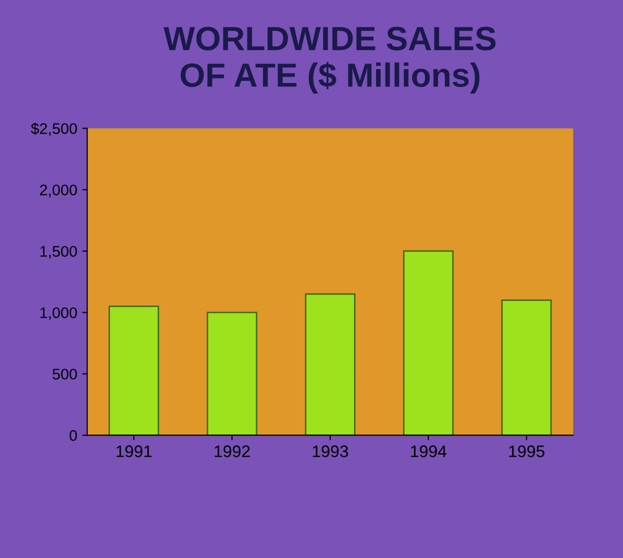  Describe the element at coordinates (53, 129) in the screenshot. I see `y-tick-label: $2,500` at that location.